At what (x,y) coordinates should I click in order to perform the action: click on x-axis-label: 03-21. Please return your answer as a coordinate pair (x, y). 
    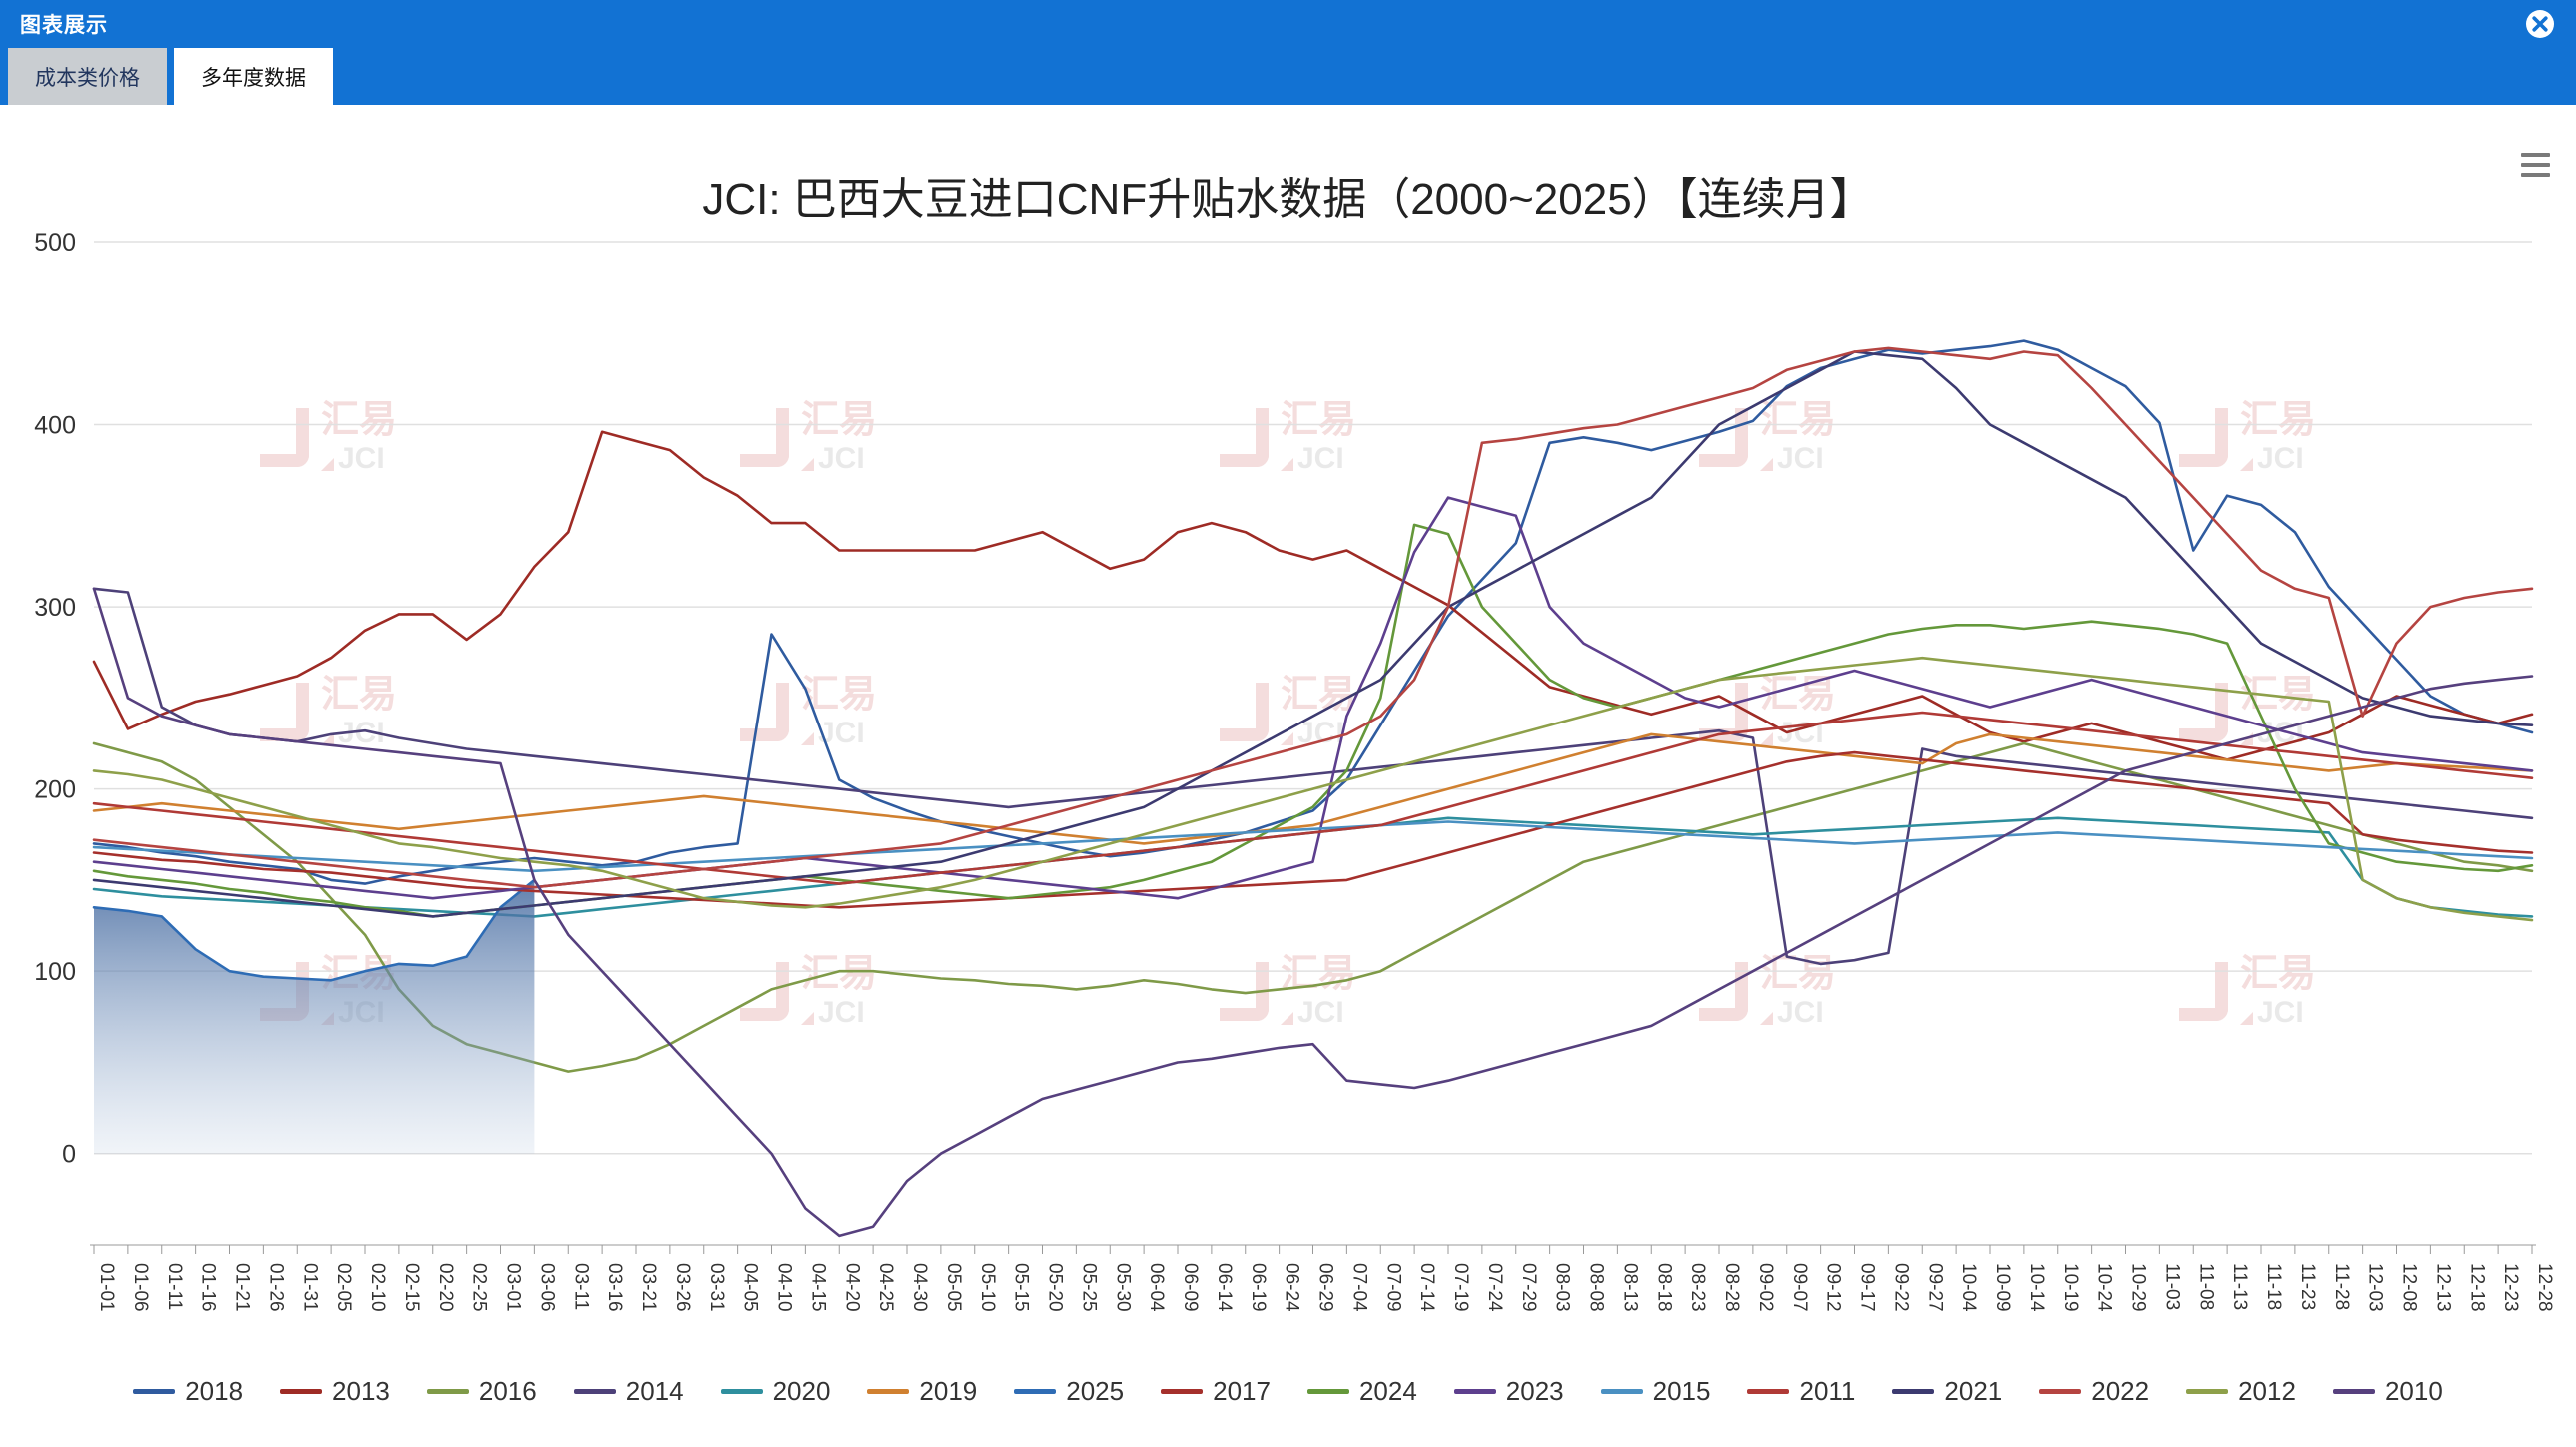
    Looking at the image, I should click on (648, 1287).